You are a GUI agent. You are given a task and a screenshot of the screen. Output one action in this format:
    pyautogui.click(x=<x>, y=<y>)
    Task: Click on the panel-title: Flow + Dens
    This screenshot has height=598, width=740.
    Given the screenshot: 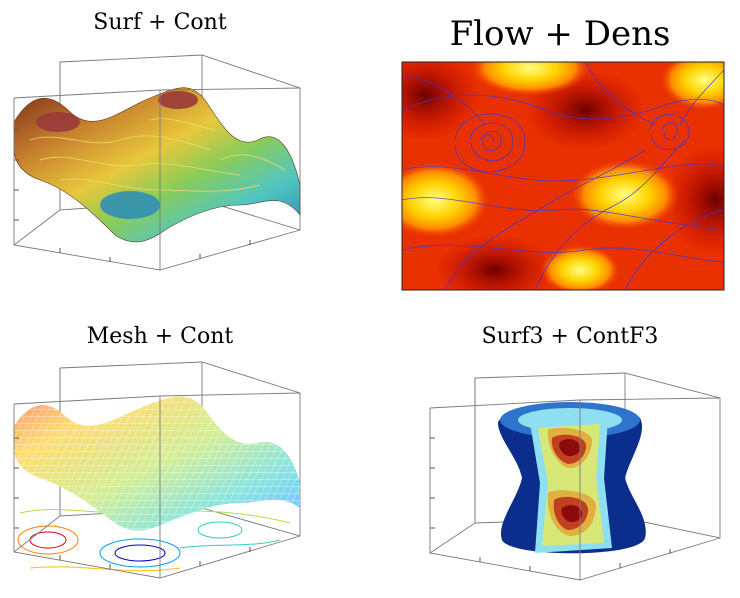 What is the action you would take?
    pyautogui.click(x=560, y=34)
    